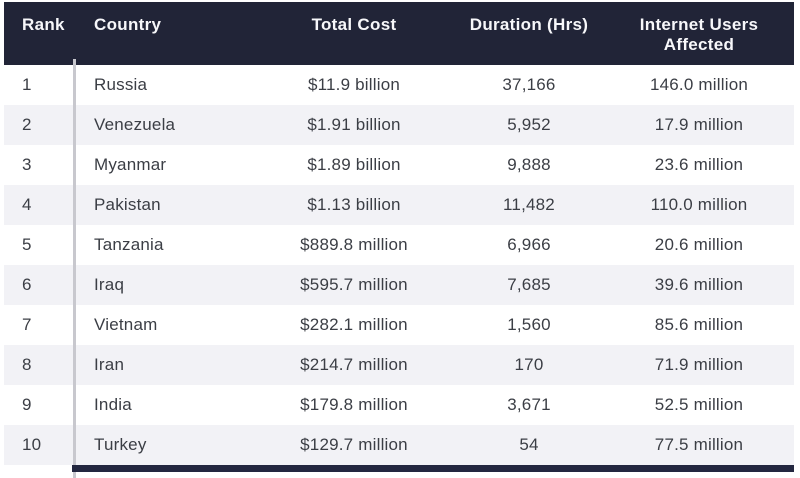  I want to click on cell-total-cost: $282.1 million, so click(354, 325).